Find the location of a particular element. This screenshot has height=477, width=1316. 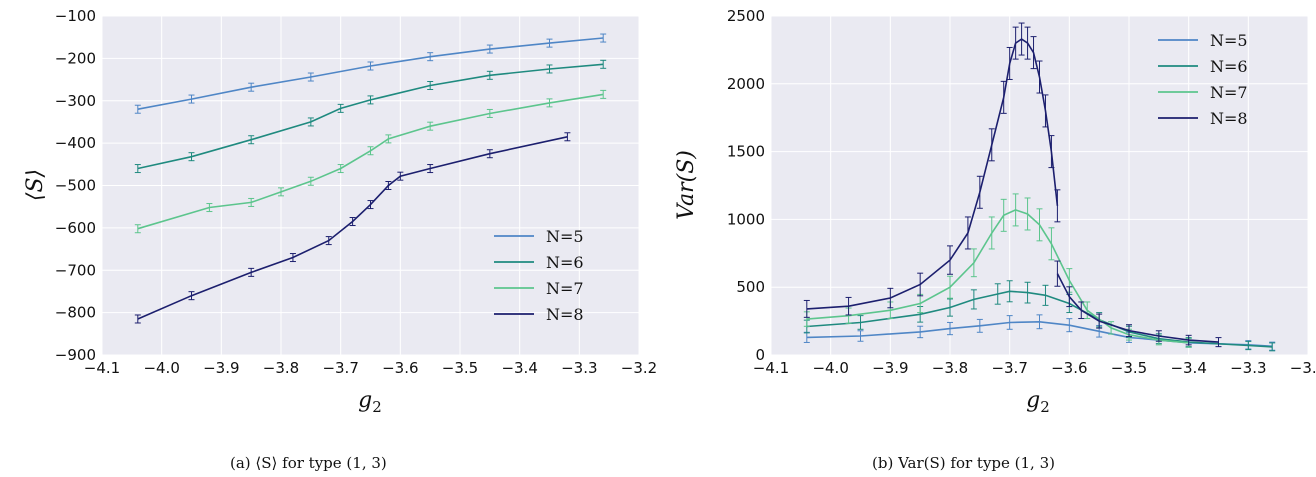

y-tick-label: −800 is located at coordinates (75, 313).